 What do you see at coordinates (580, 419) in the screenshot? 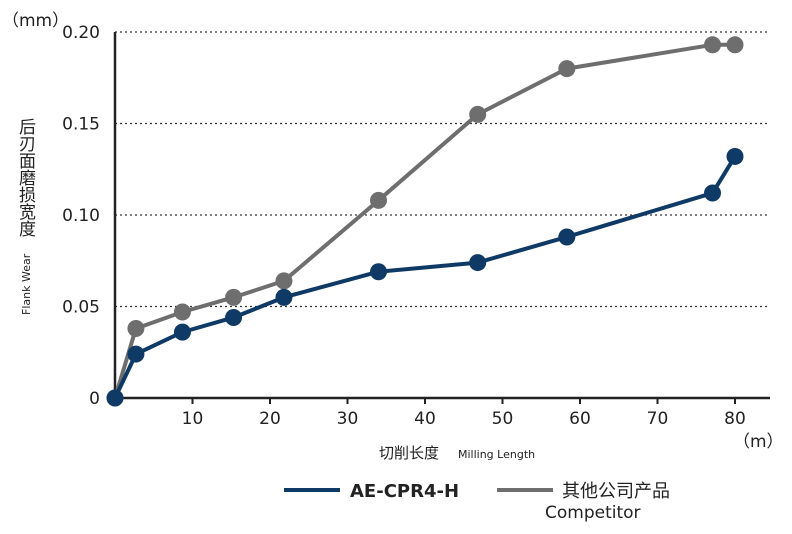
I see `x-tick-label: 60` at bounding box center [580, 419].